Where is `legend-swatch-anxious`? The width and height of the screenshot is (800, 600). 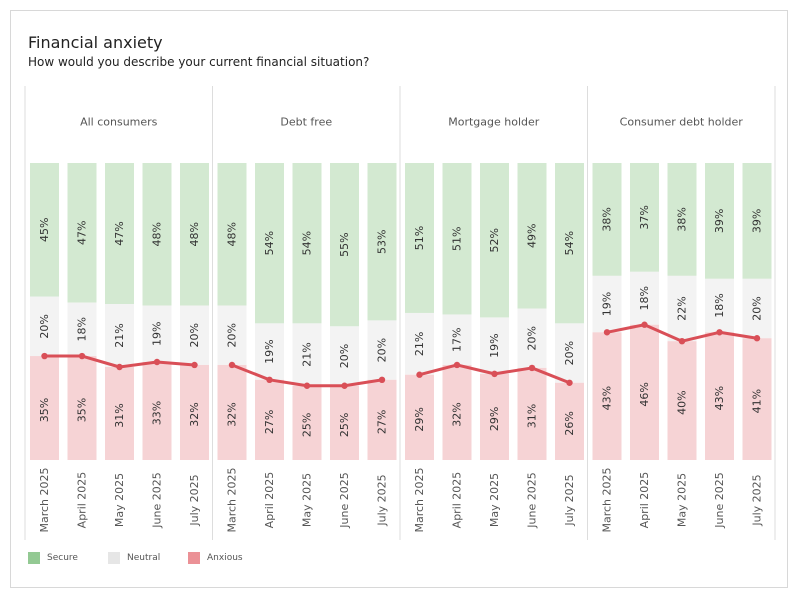
legend-swatch-anxious is located at coordinates (194, 558).